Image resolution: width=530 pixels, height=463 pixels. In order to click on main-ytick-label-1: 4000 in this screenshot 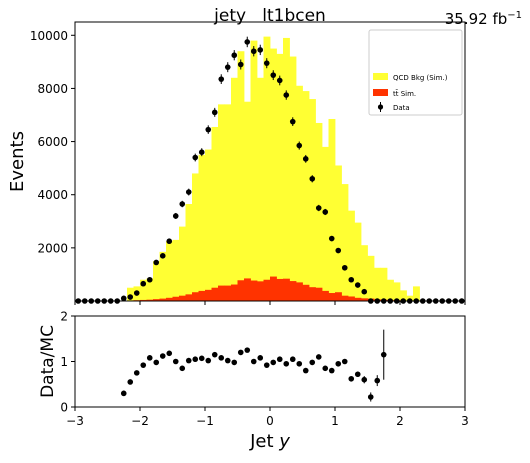, I will do `click(52, 195)`.